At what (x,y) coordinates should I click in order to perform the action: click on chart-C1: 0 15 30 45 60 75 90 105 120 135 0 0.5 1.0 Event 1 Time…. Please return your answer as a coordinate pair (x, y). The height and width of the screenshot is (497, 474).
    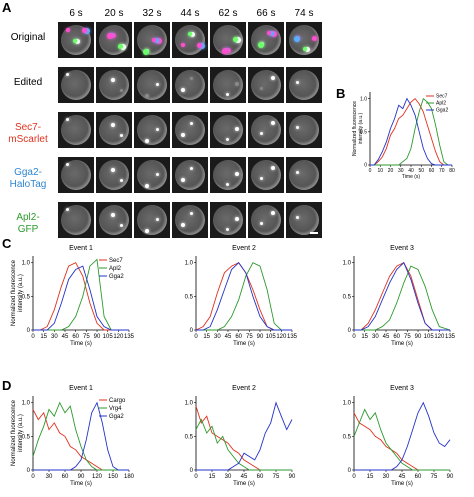
    Looking at the image, I should click on (73, 296).